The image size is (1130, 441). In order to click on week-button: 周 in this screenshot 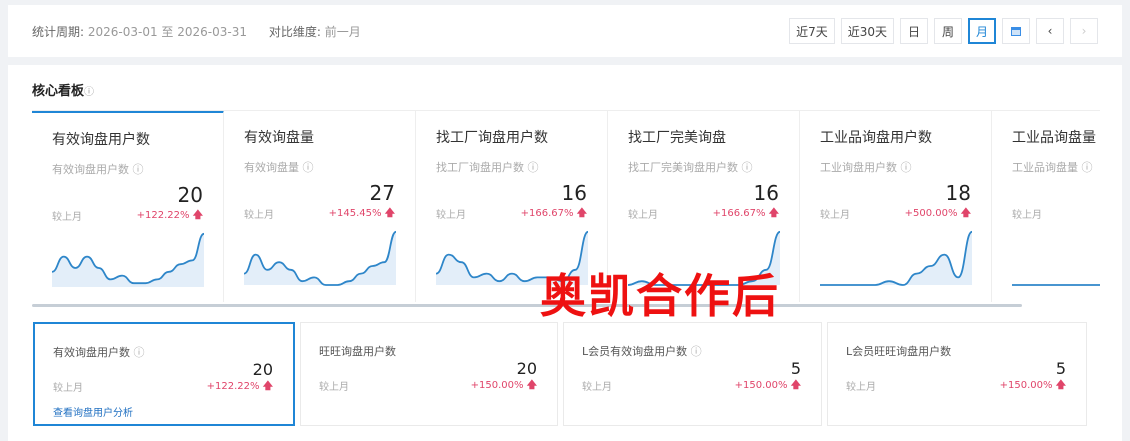, I will do `click(947, 31)`.